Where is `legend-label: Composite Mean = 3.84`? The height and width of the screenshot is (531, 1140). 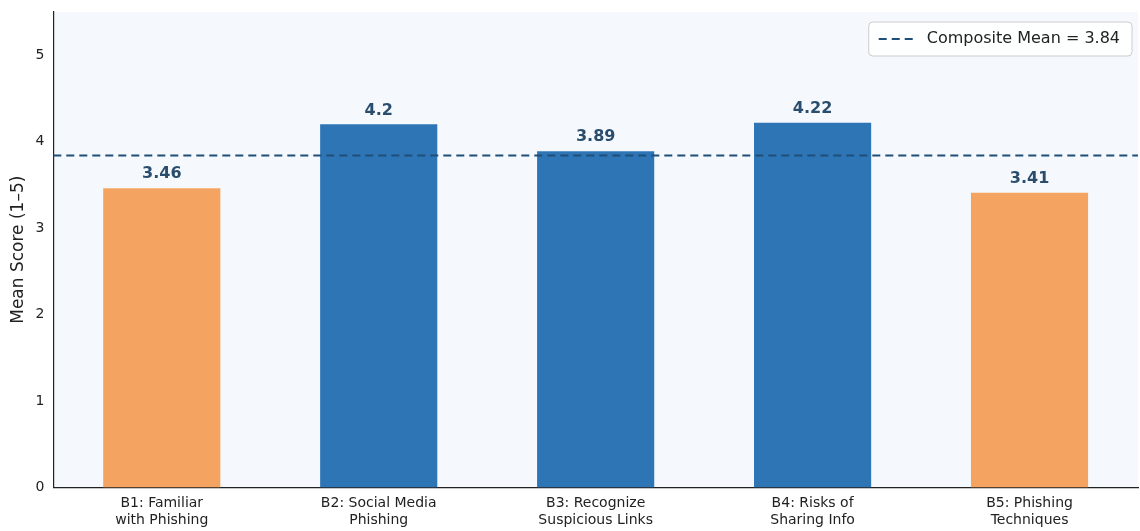 legend-label: Composite Mean = 3.84 is located at coordinates (1023, 38).